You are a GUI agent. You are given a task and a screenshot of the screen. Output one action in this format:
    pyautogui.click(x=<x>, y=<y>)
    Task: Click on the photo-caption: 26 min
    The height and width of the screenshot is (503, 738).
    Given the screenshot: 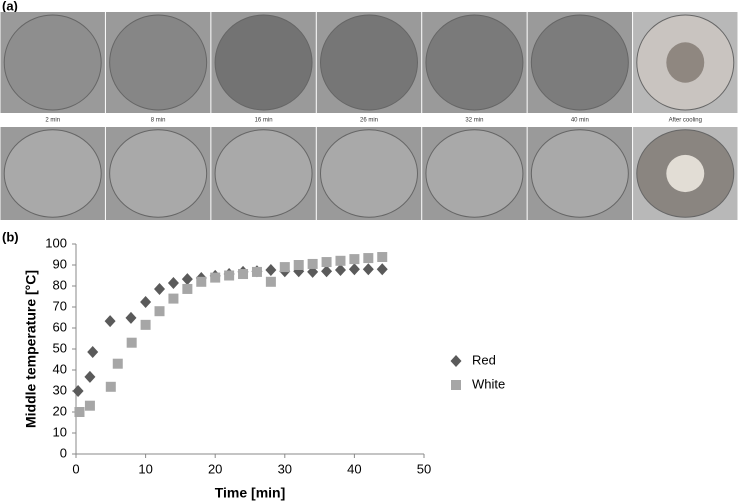 What is the action you would take?
    pyautogui.click(x=369, y=121)
    